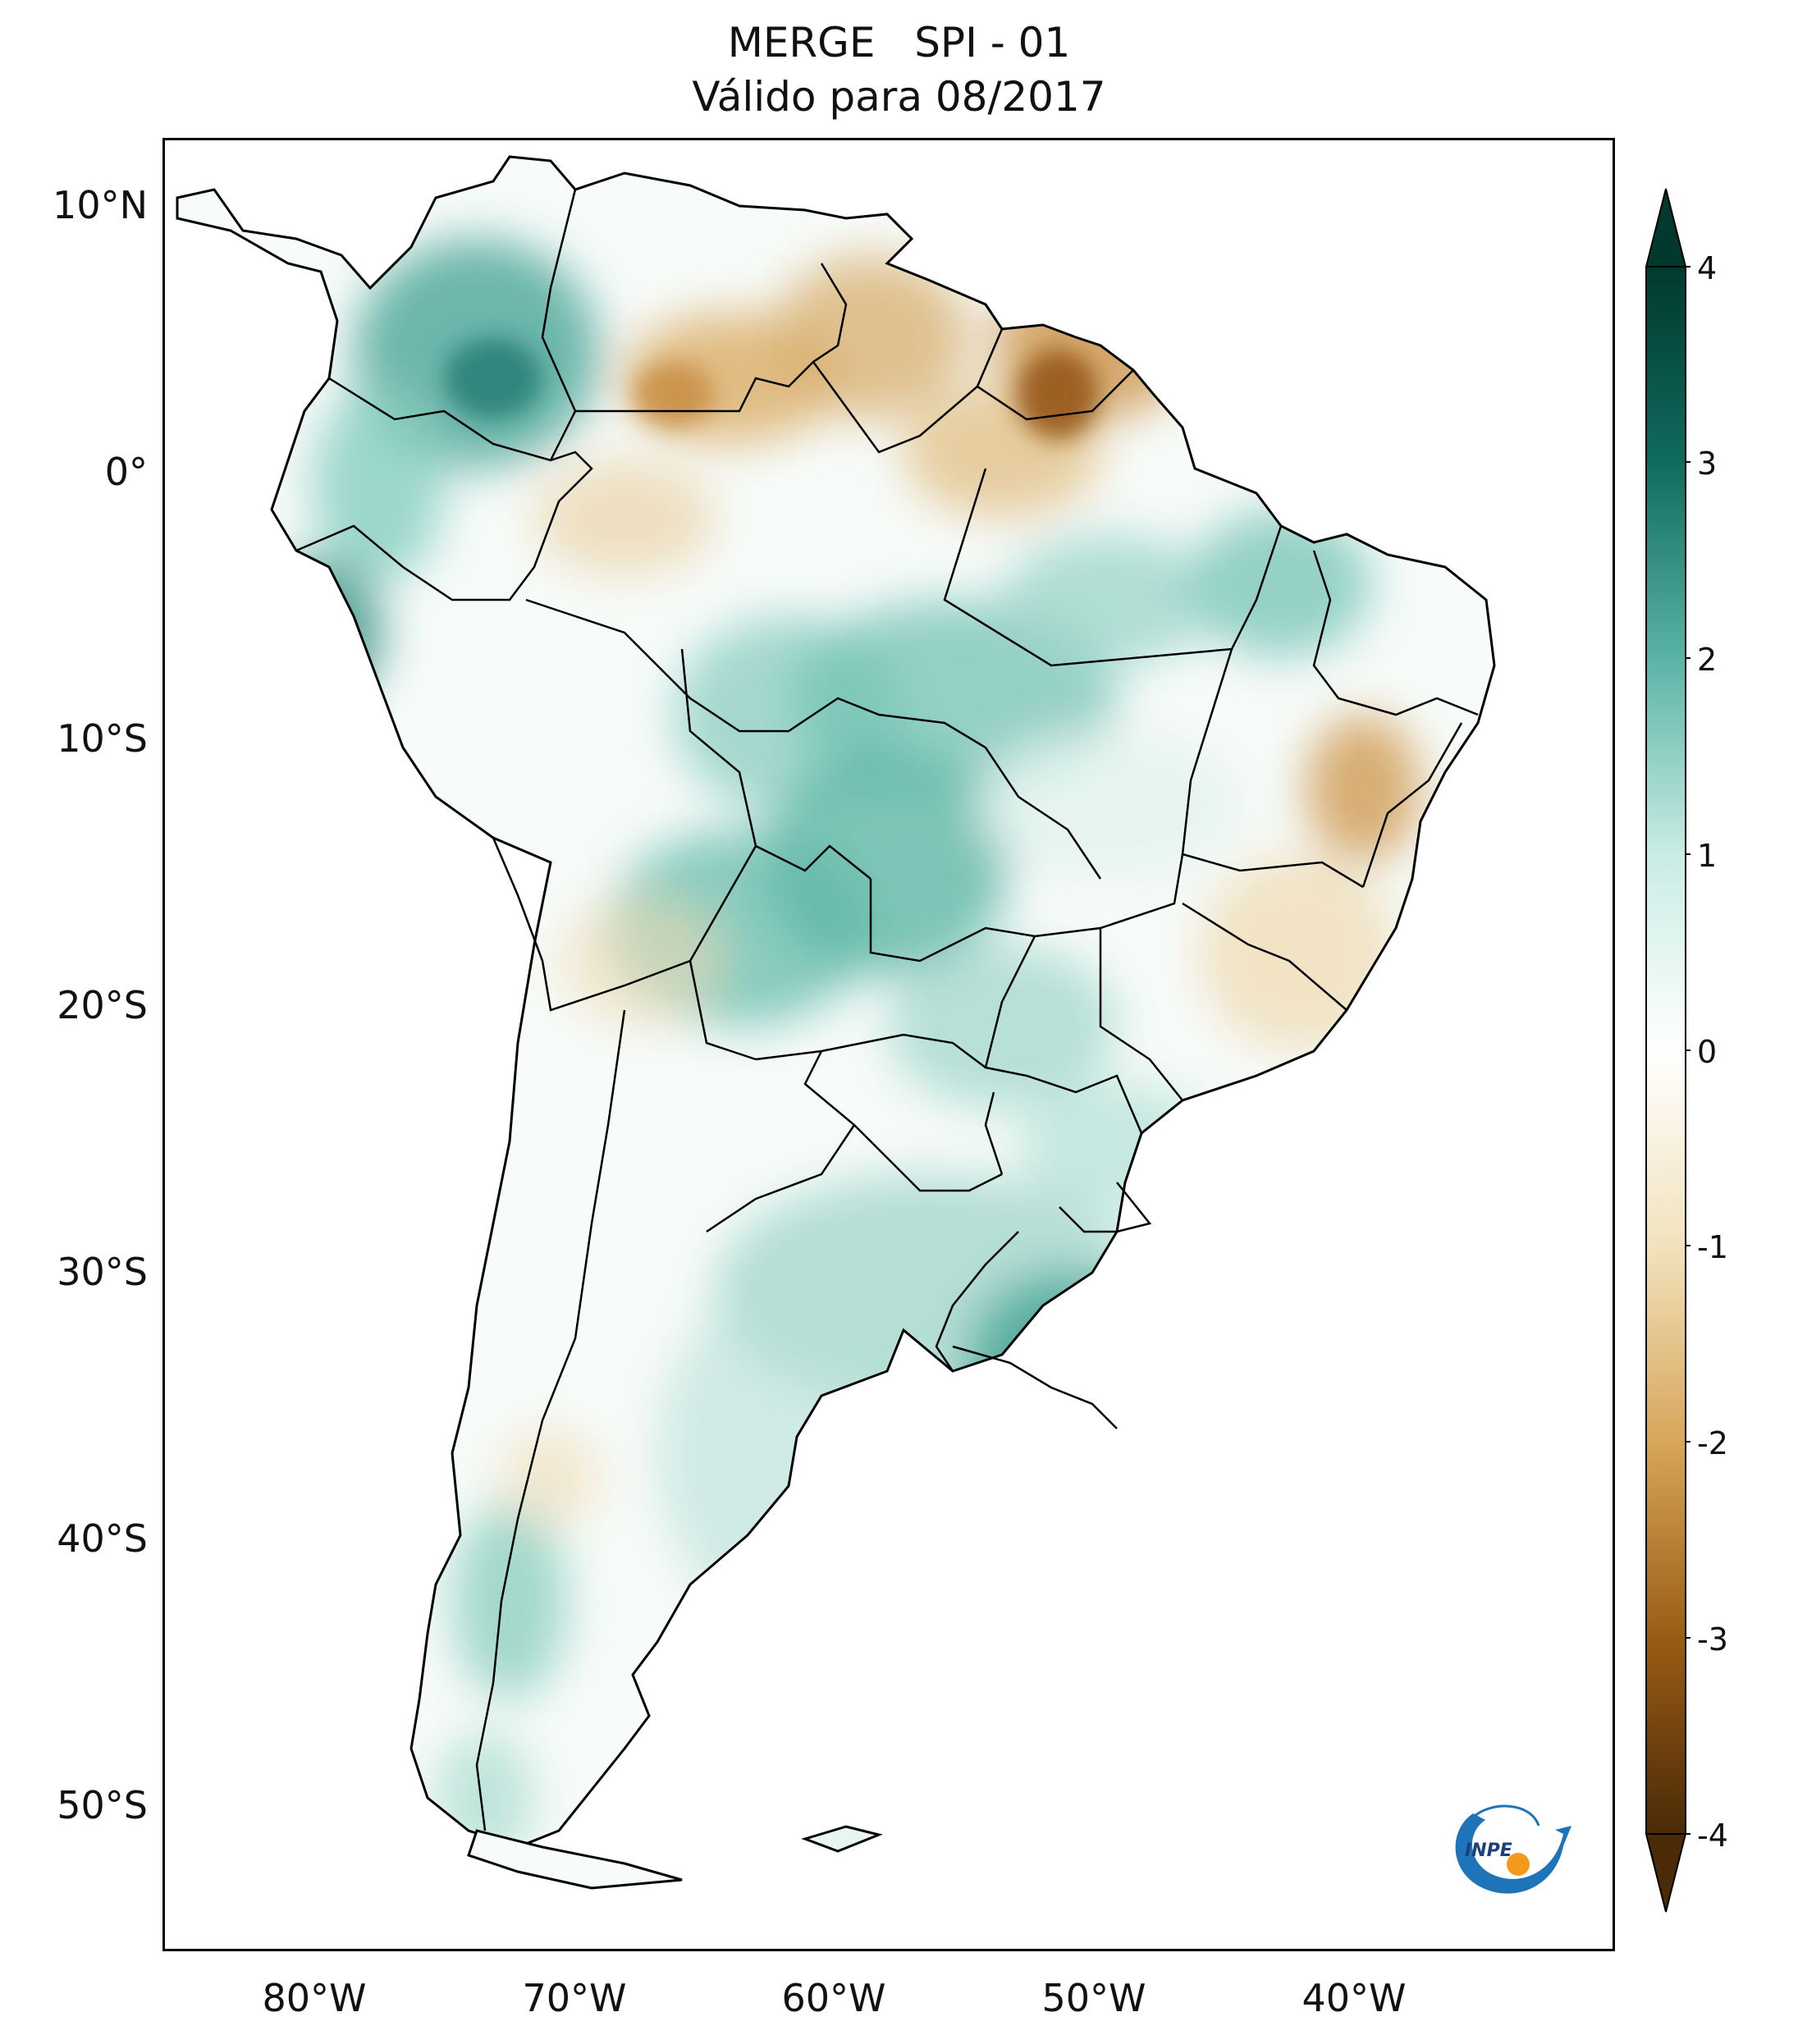 The width and height of the screenshot is (1798, 2044). Describe the element at coordinates (574, 1998) in the screenshot. I see `lon-label-70w: 70°W` at that location.